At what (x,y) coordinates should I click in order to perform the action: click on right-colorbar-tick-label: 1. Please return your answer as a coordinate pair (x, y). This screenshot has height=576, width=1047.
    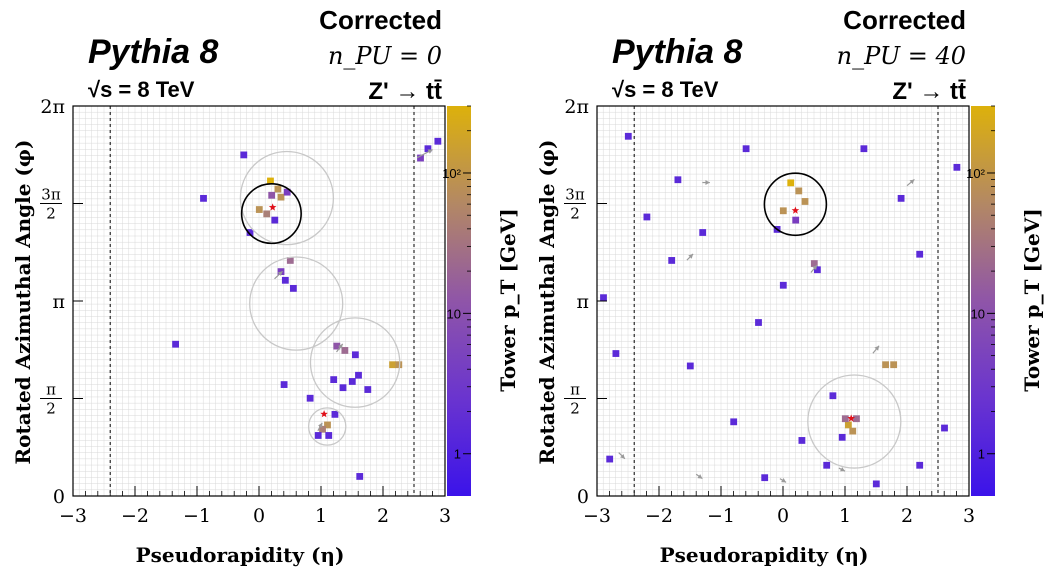
    Looking at the image, I should click on (981, 454).